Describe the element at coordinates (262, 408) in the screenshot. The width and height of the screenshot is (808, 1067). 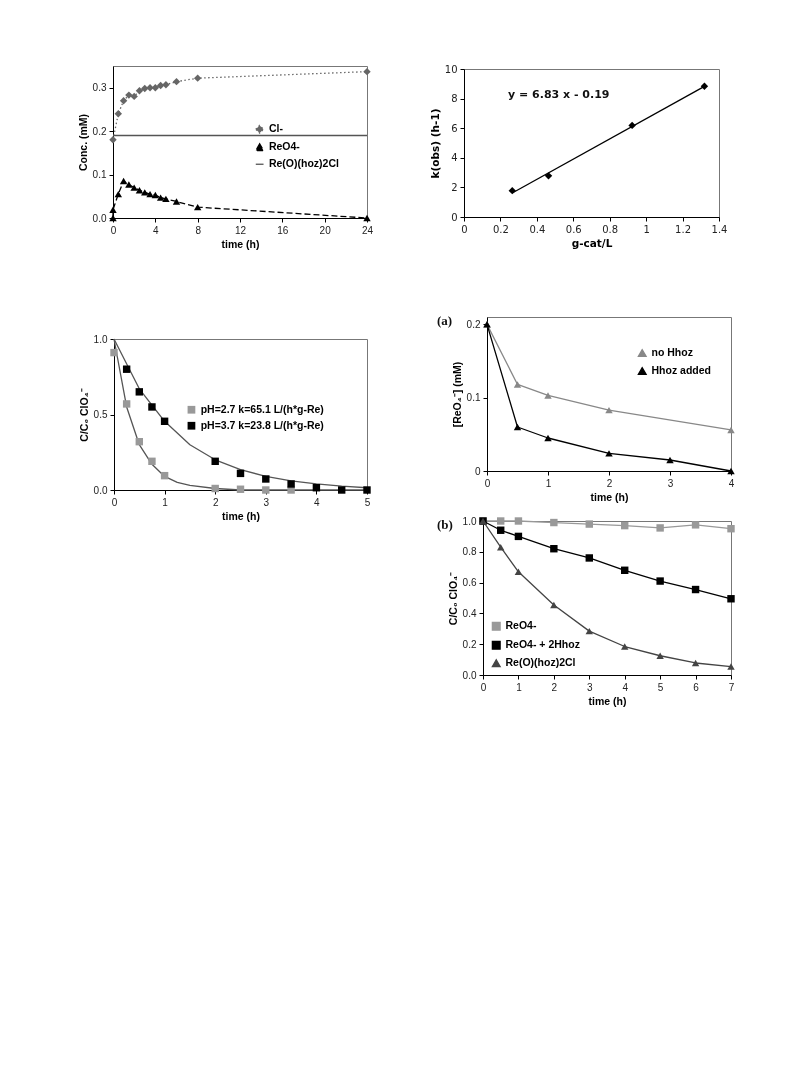
I see `legend-label: pH=2.7 k=65.1 L/(h*g-Re)` at that location.